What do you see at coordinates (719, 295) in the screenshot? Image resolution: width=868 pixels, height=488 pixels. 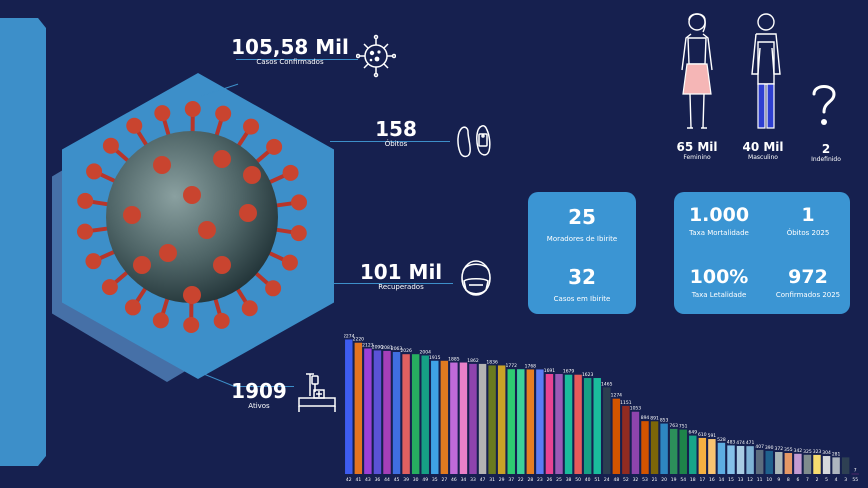 I see `lethality-label: Taxa Letalidade` at bounding box center [719, 295].